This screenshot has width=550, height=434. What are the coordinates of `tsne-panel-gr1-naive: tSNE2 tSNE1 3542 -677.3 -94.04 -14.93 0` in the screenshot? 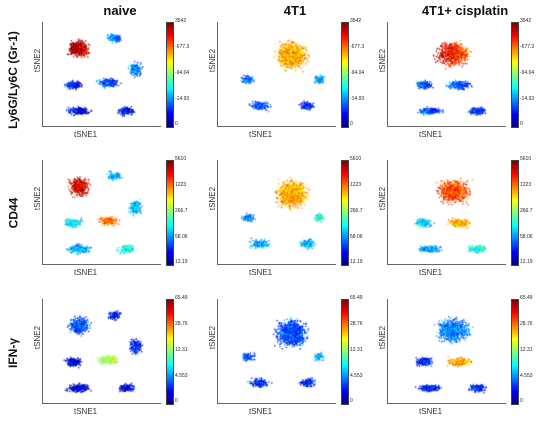 It's located at (110, 83).